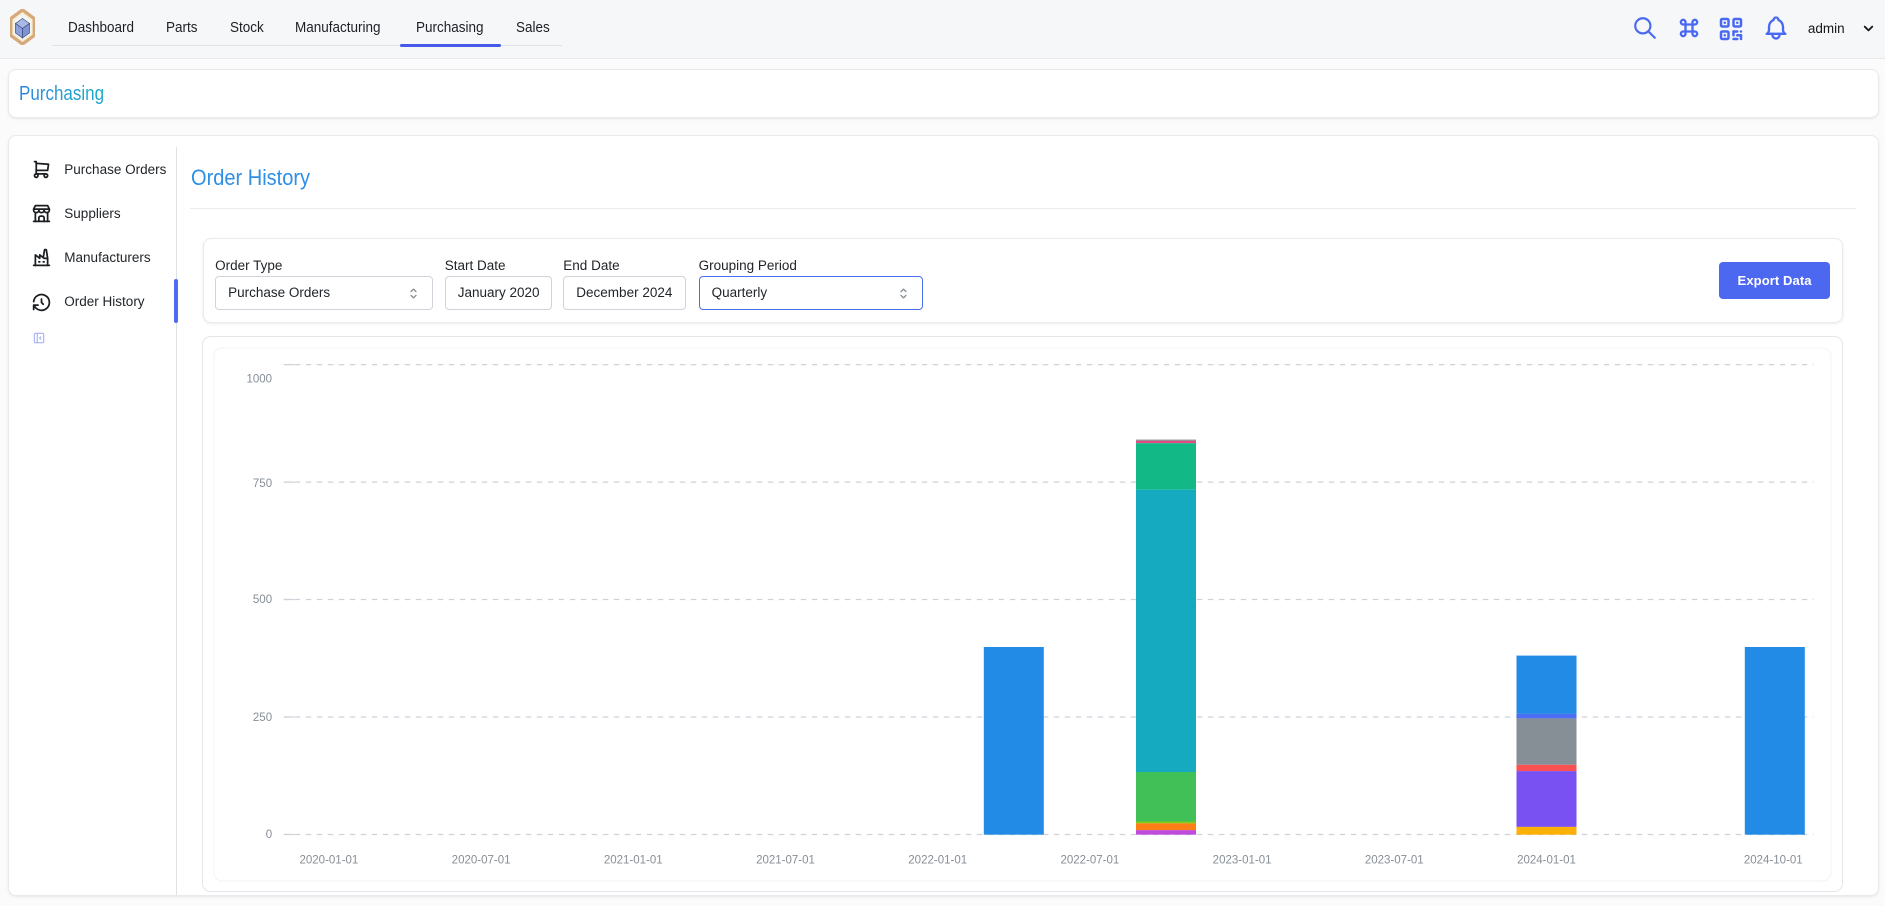 The image size is (1885, 906). Describe the element at coordinates (1773, 861) in the screenshot. I see `svg-text: 2024-10-01` at that location.